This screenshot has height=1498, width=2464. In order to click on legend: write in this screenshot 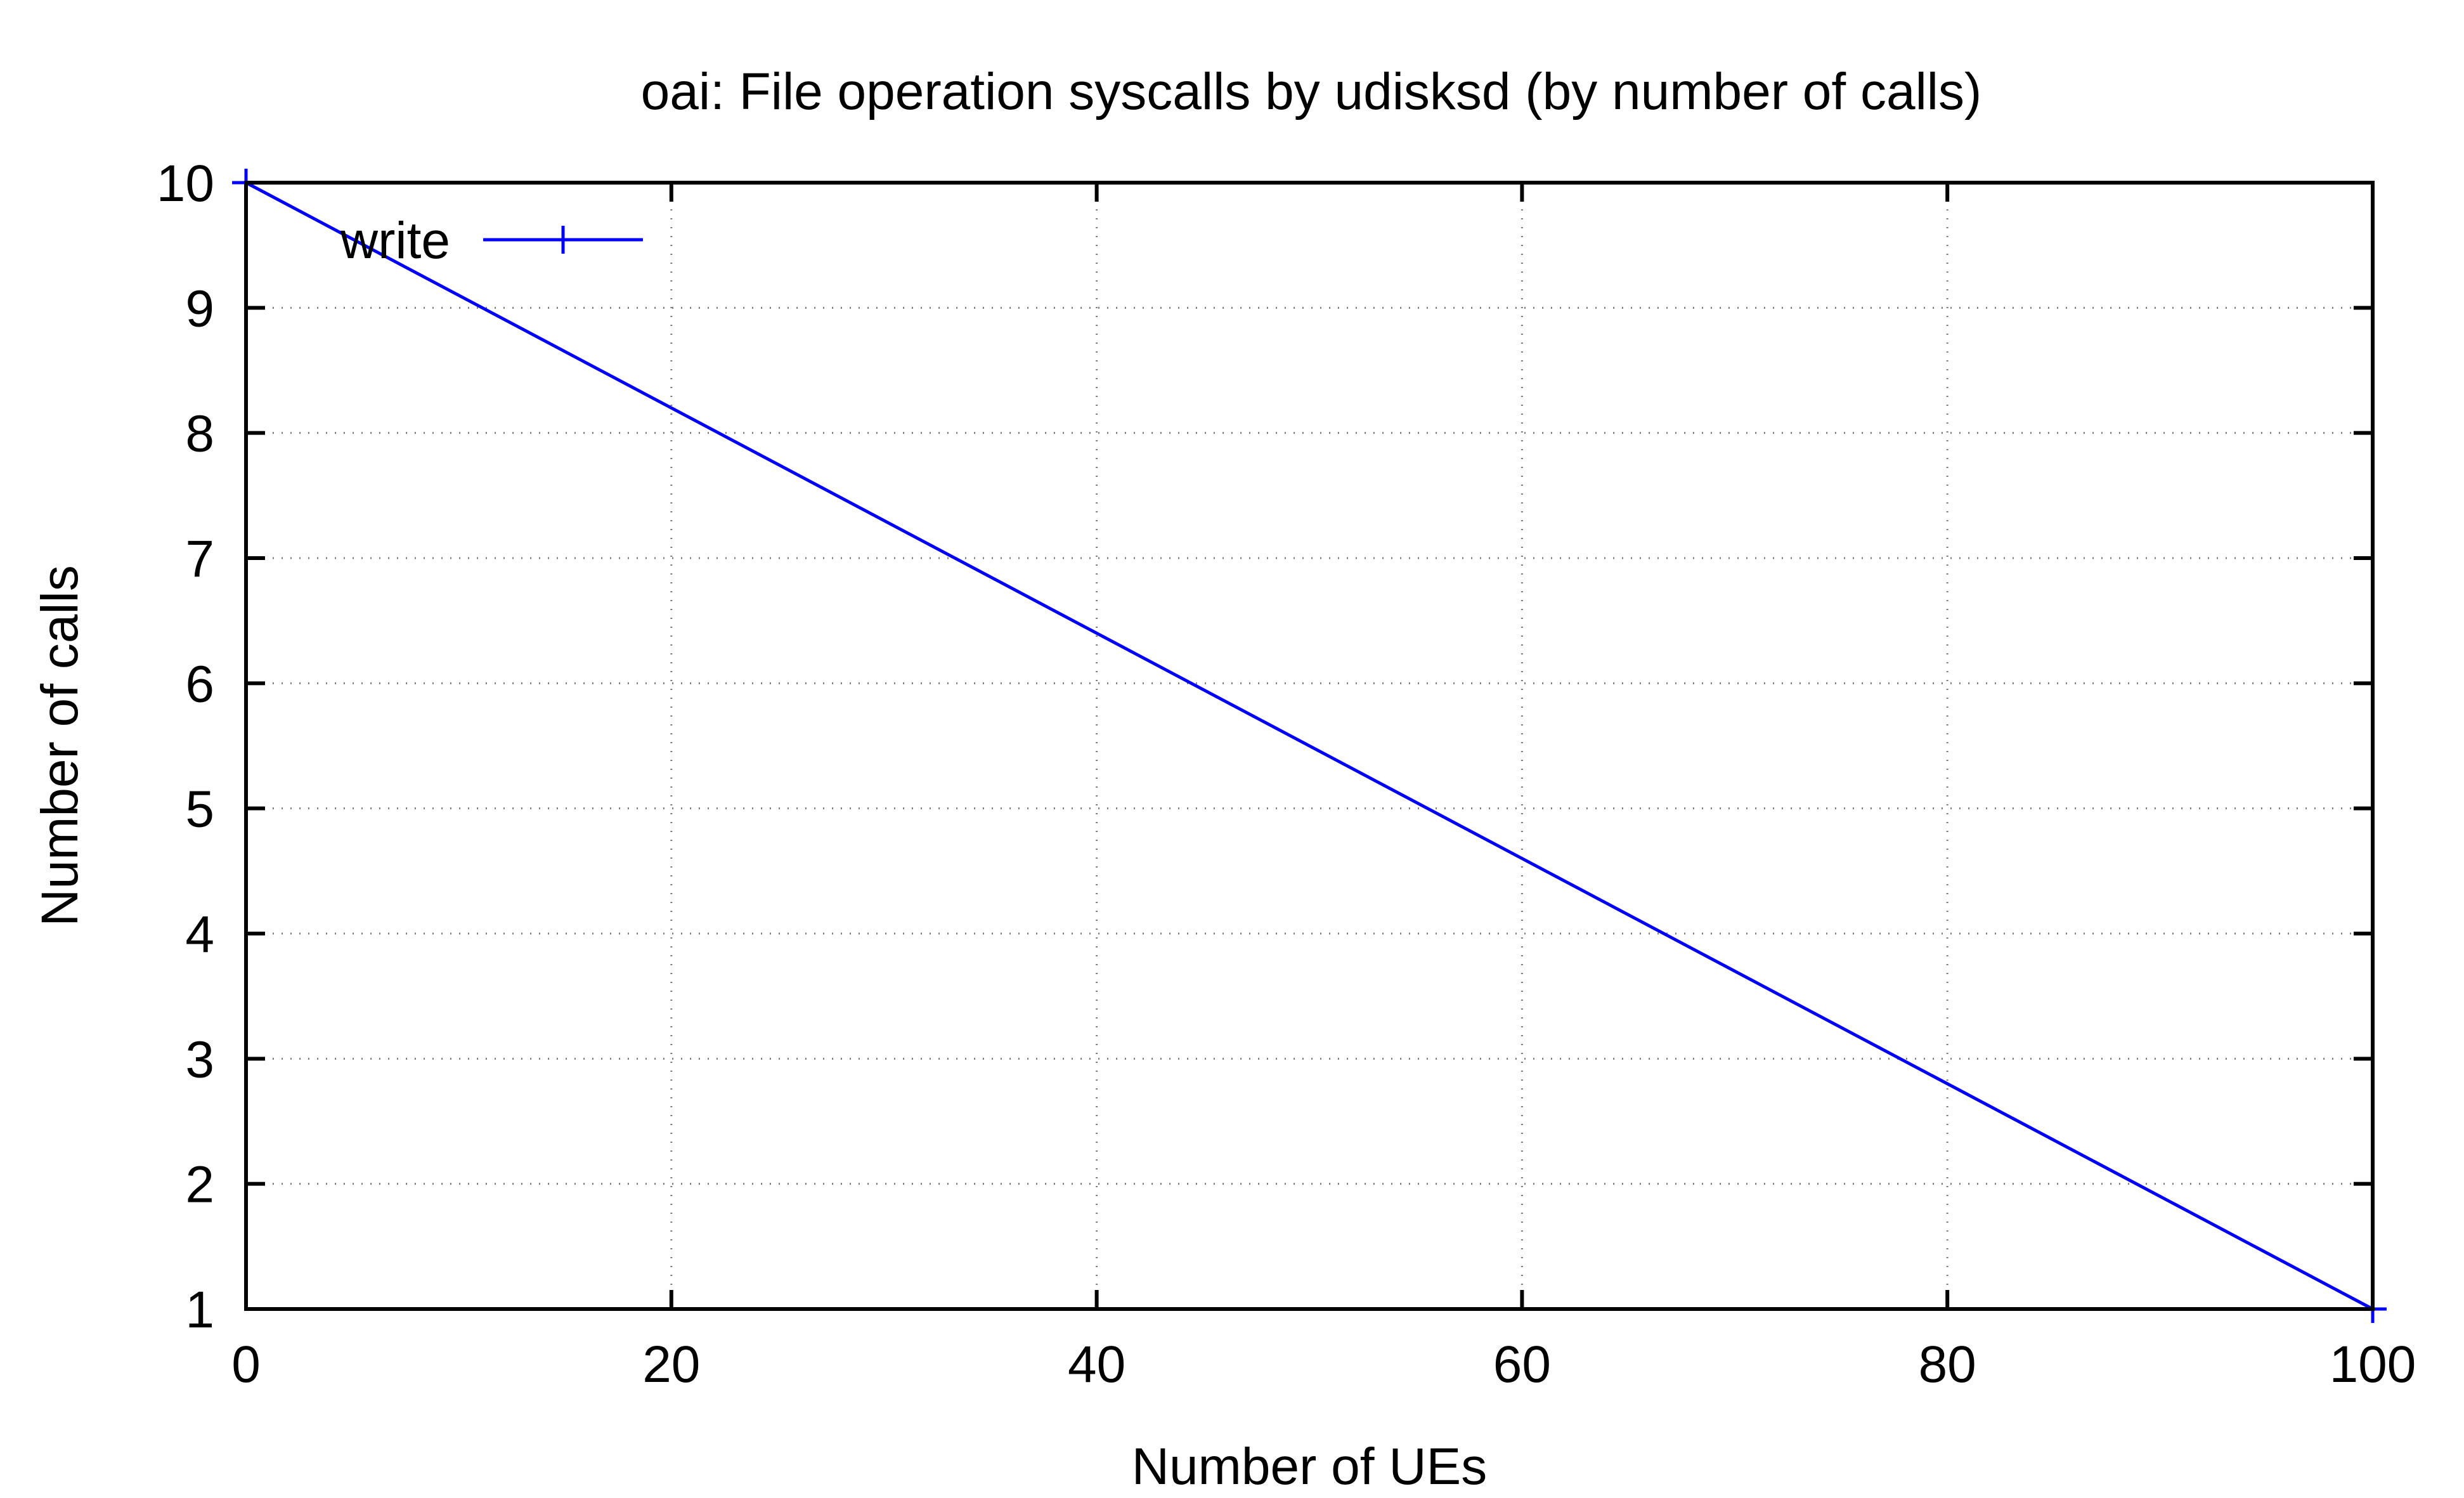, I will do `click(491, 241)`.